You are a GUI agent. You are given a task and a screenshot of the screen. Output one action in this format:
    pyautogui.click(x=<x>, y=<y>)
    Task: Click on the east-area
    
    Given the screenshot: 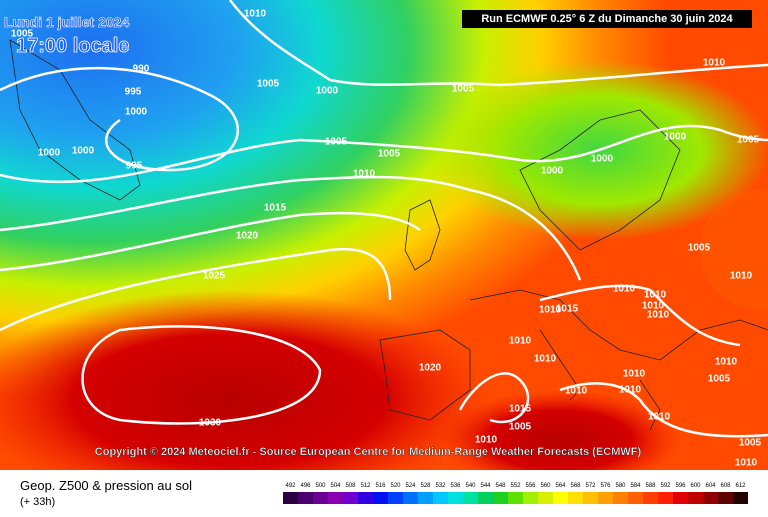 What is the action you would take?
    pyautogui.click(x=734, y=250)
    